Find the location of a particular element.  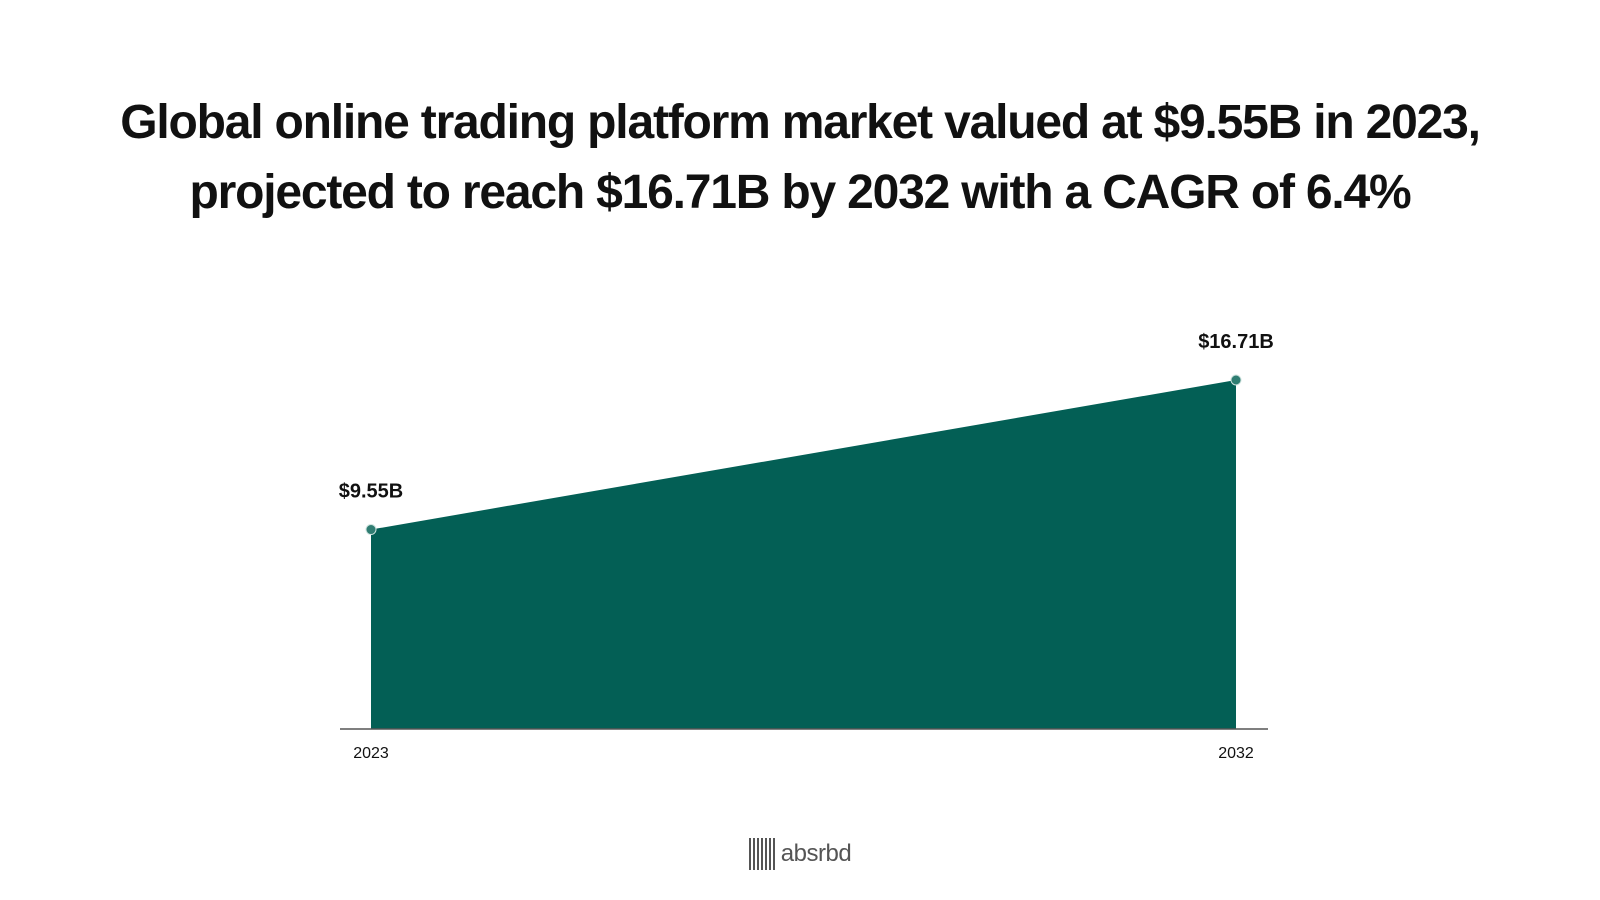

data-point-2023 is located at coordinates (371, 530).